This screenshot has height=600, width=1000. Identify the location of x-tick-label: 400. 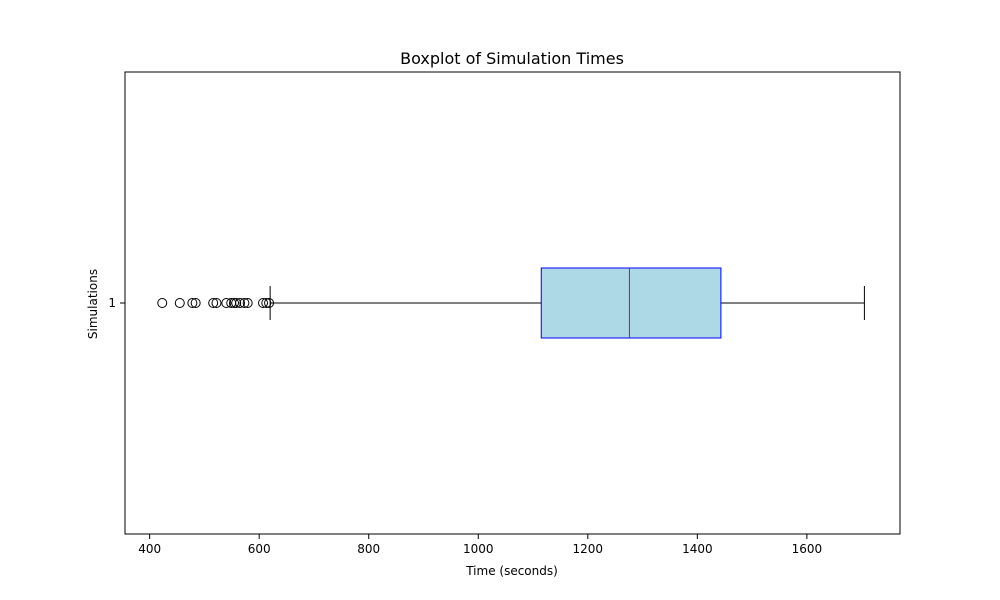
(149, 549).